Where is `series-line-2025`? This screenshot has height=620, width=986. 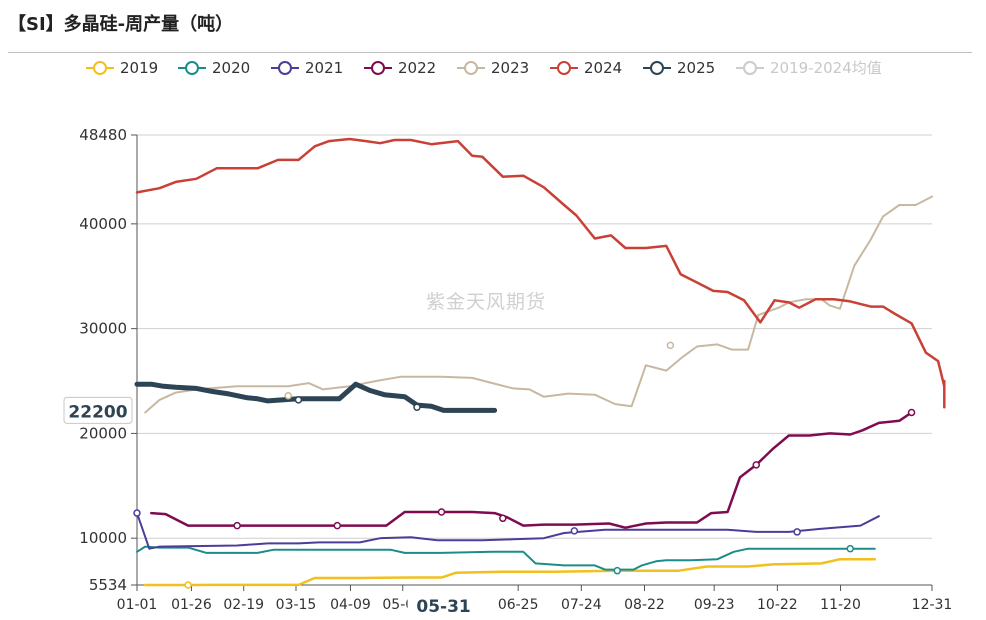
series-line-2025 is located at coordinates (316, 397).